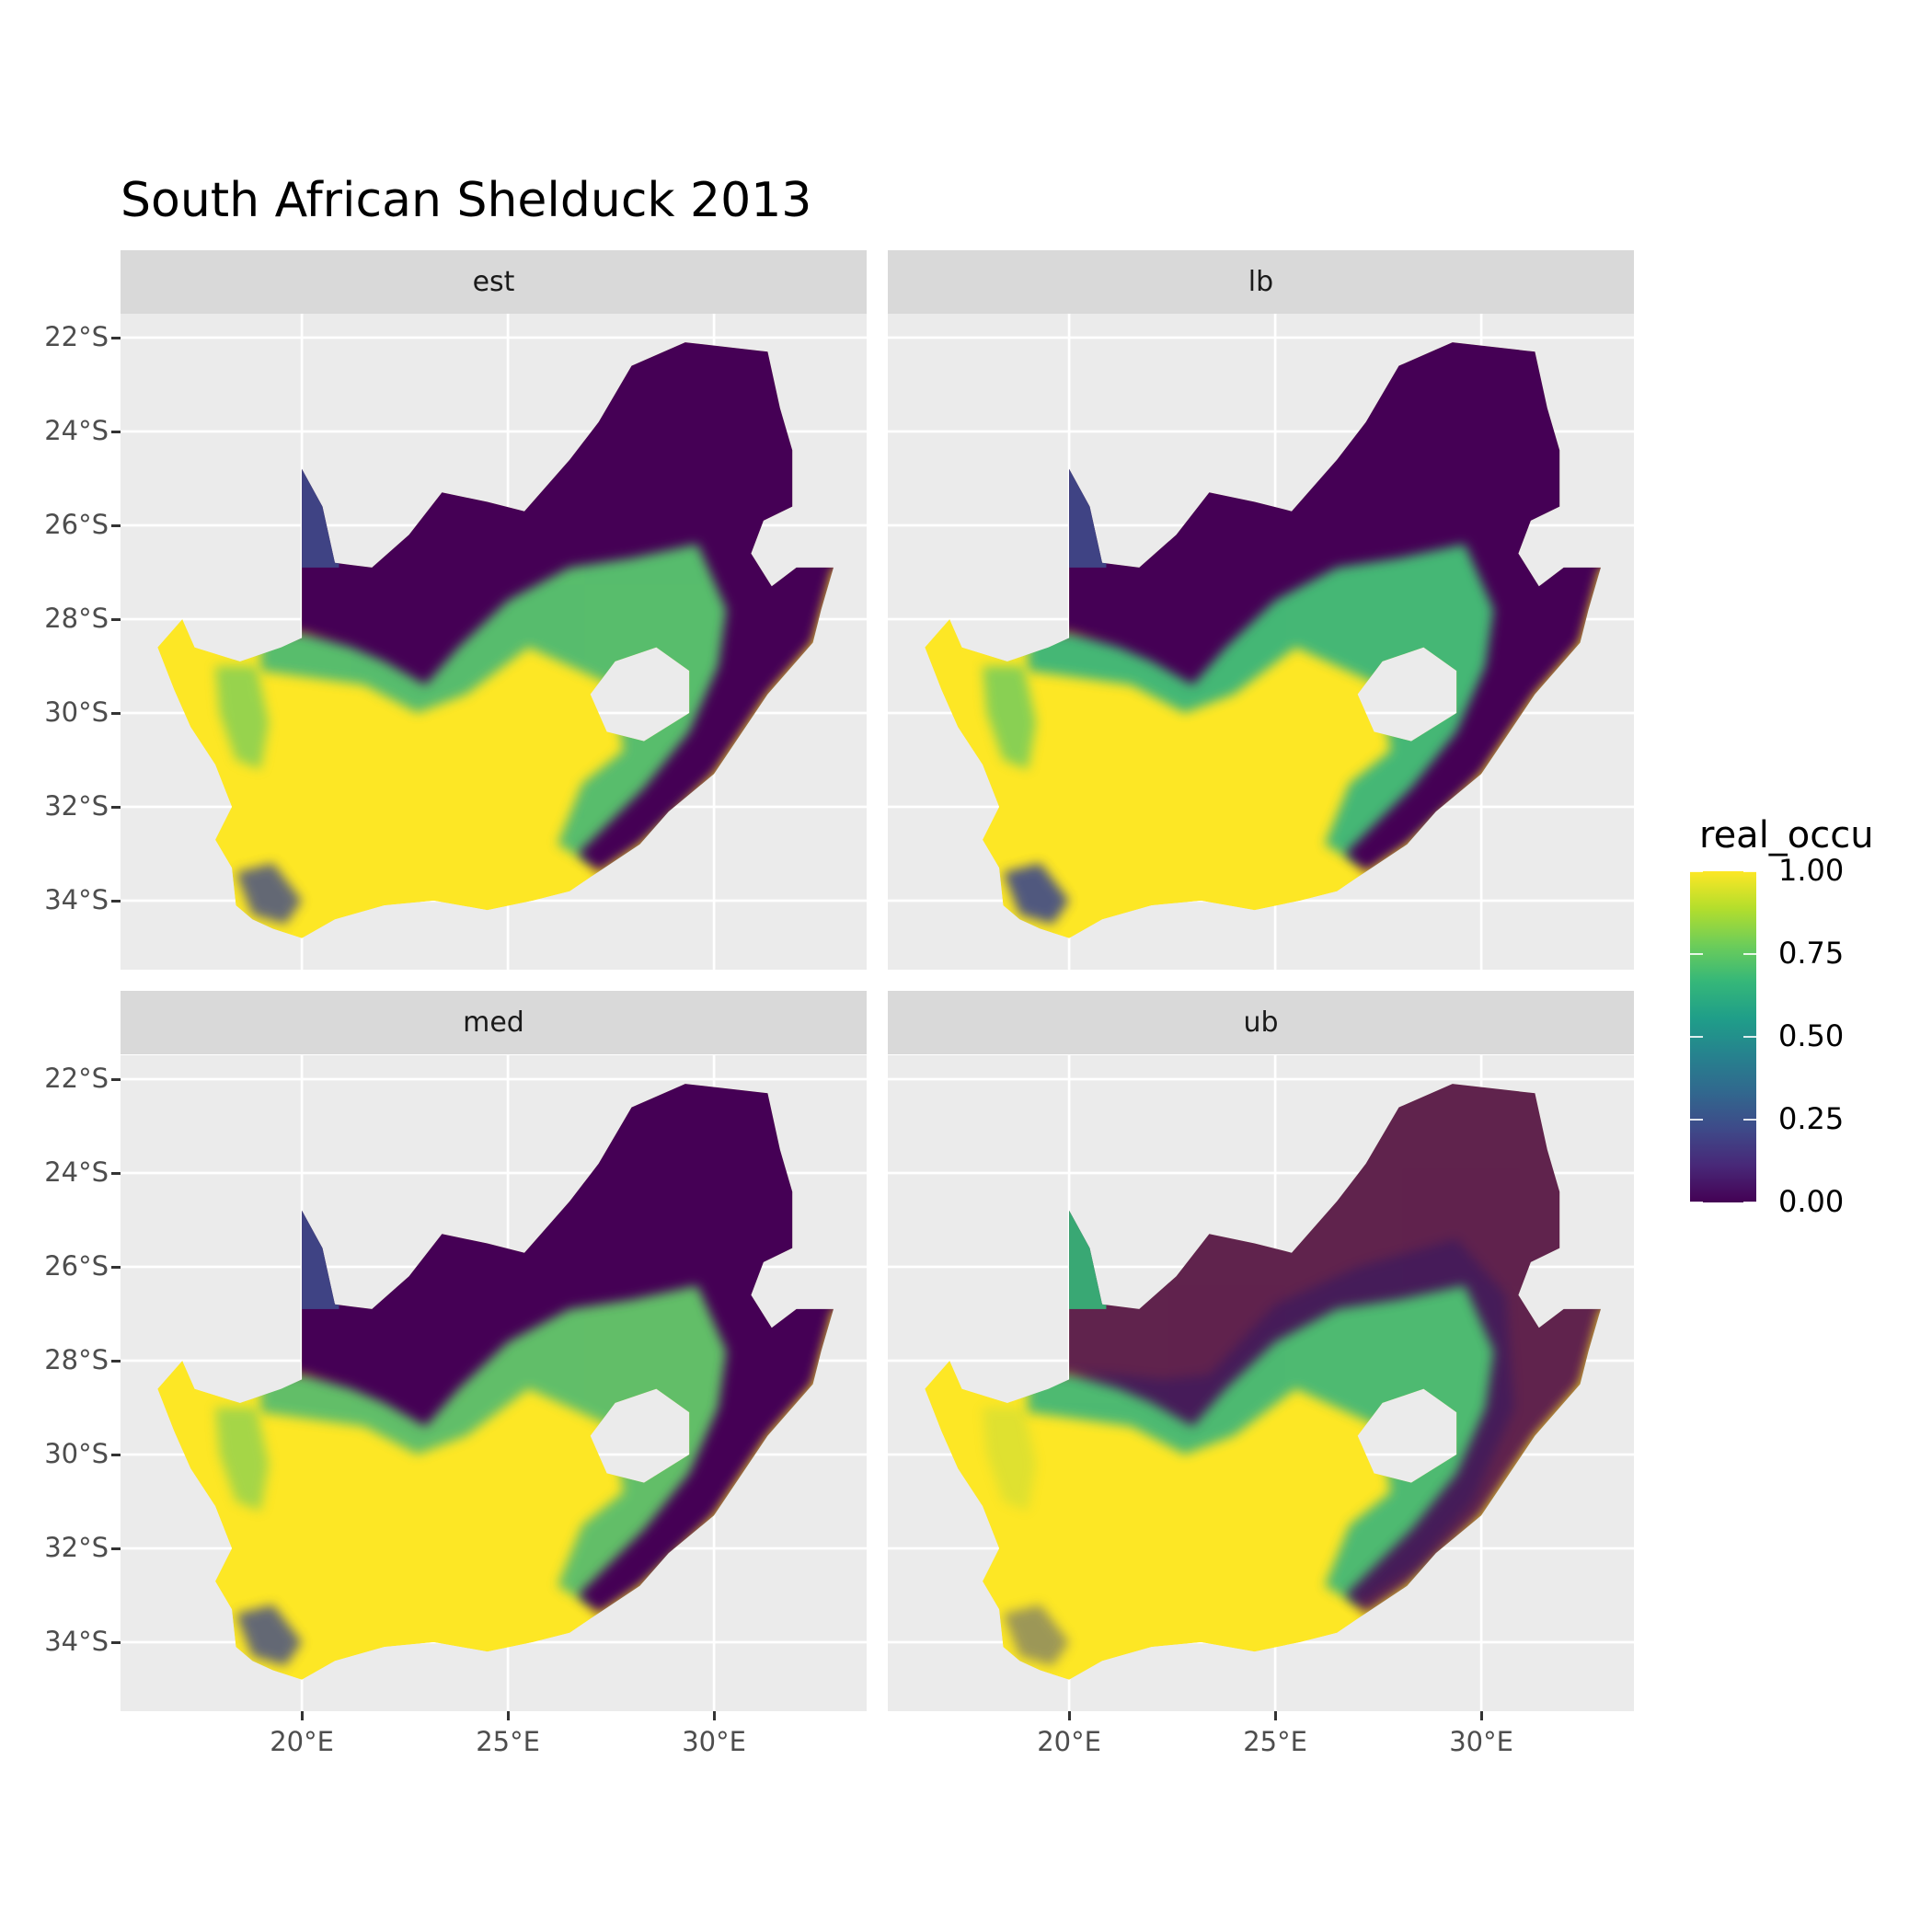 The width and height of the screenshot is (1932, 1932). Describe the element at coordinates (1261, 282) in the screenshot. I see `facet-strip-lb: lb` at that location.